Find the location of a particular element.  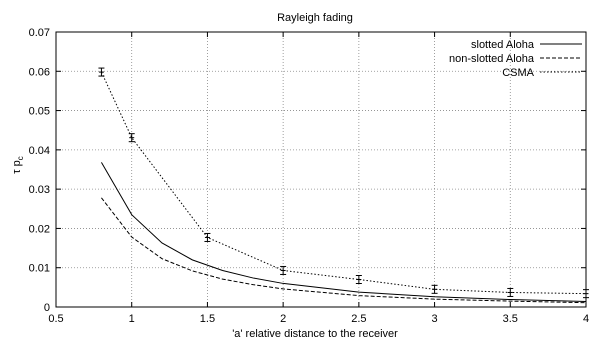

legend: slotted Aloha non-slotted Aloha CSMA is located at coordinates (515, 59).